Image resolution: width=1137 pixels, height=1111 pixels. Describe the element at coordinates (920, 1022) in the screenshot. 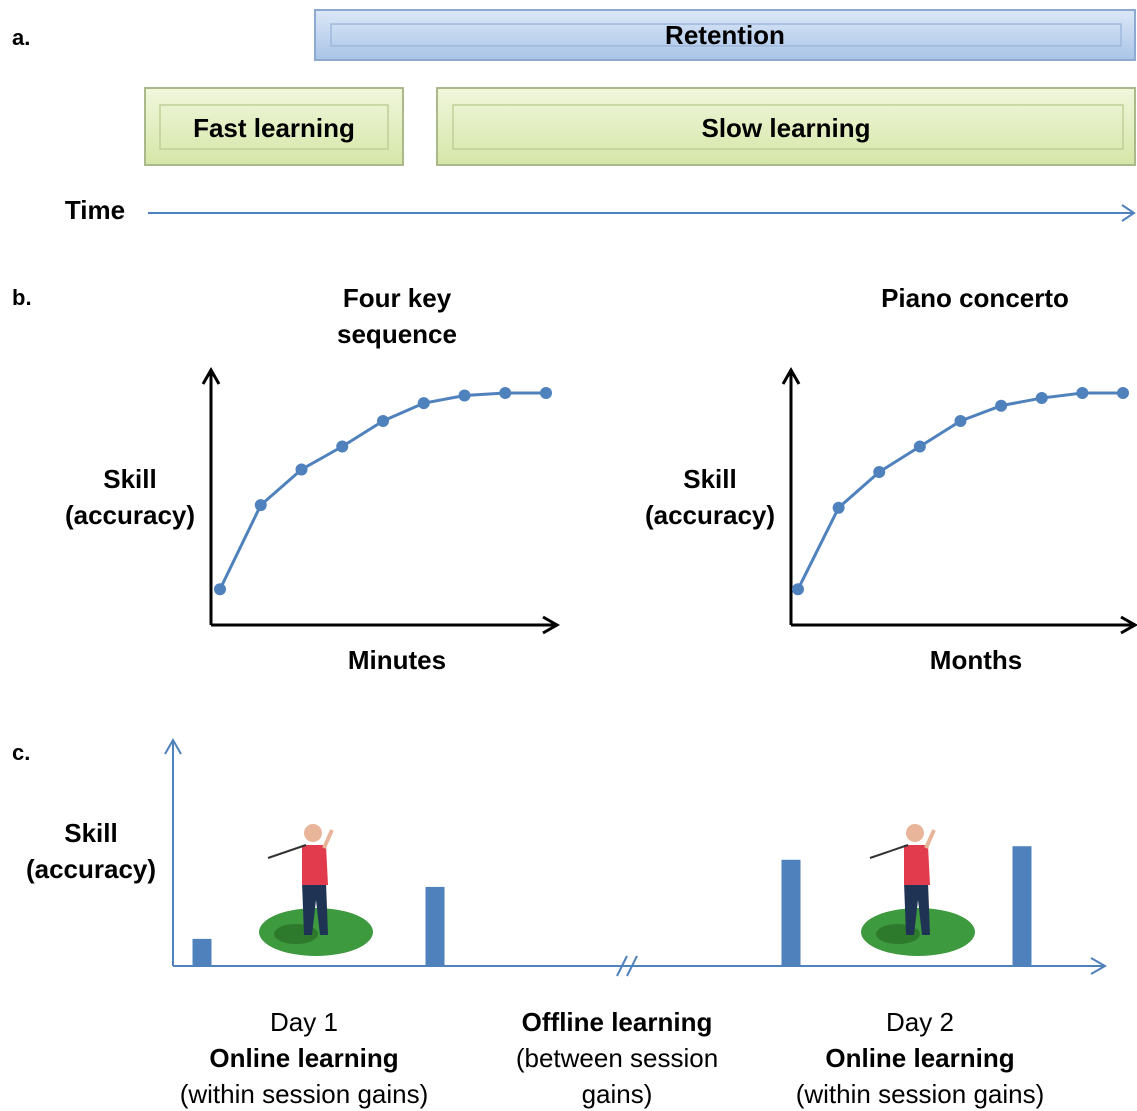

I see `day-label: Day 2` at that location.